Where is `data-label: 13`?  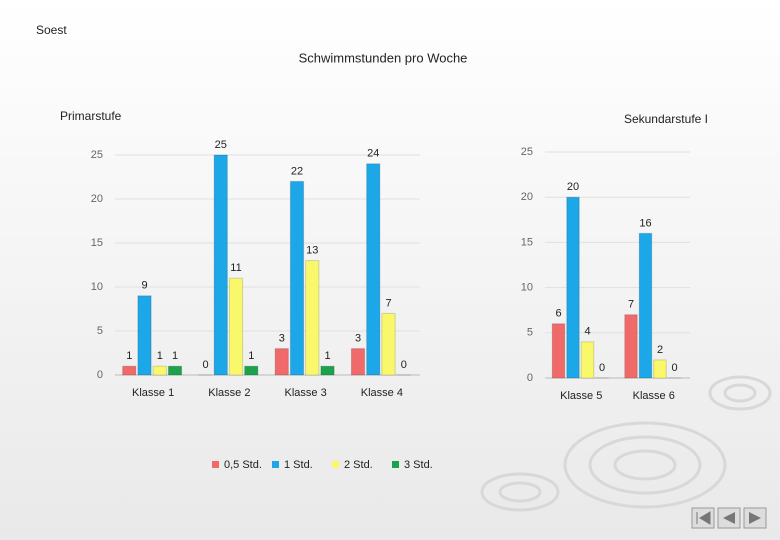
data-label: 13 is located at coordinates (312, 251).